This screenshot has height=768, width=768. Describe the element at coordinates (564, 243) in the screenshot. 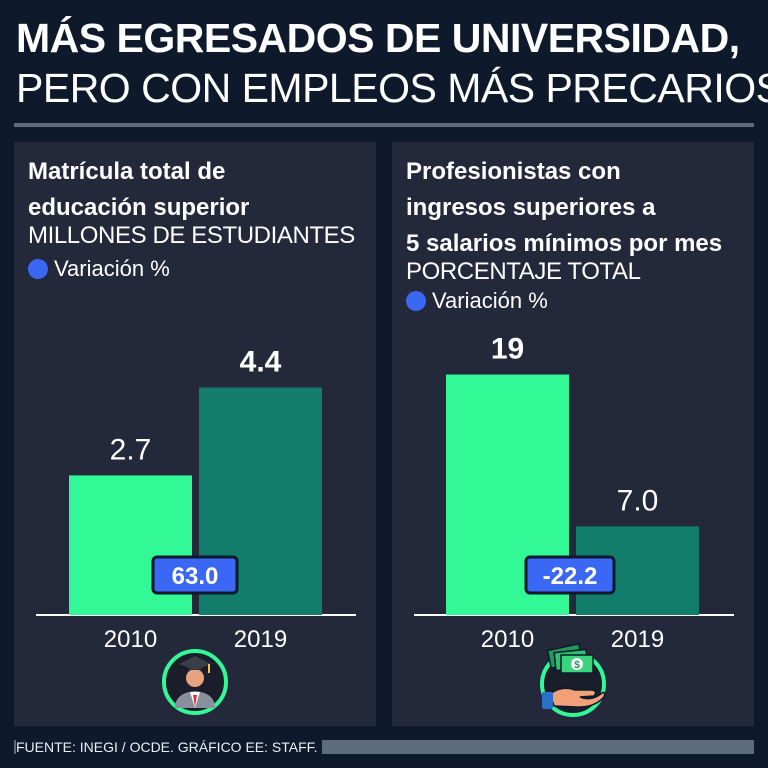

I see `chart-title-line: 5 salarios mínimos por mes` at that location.